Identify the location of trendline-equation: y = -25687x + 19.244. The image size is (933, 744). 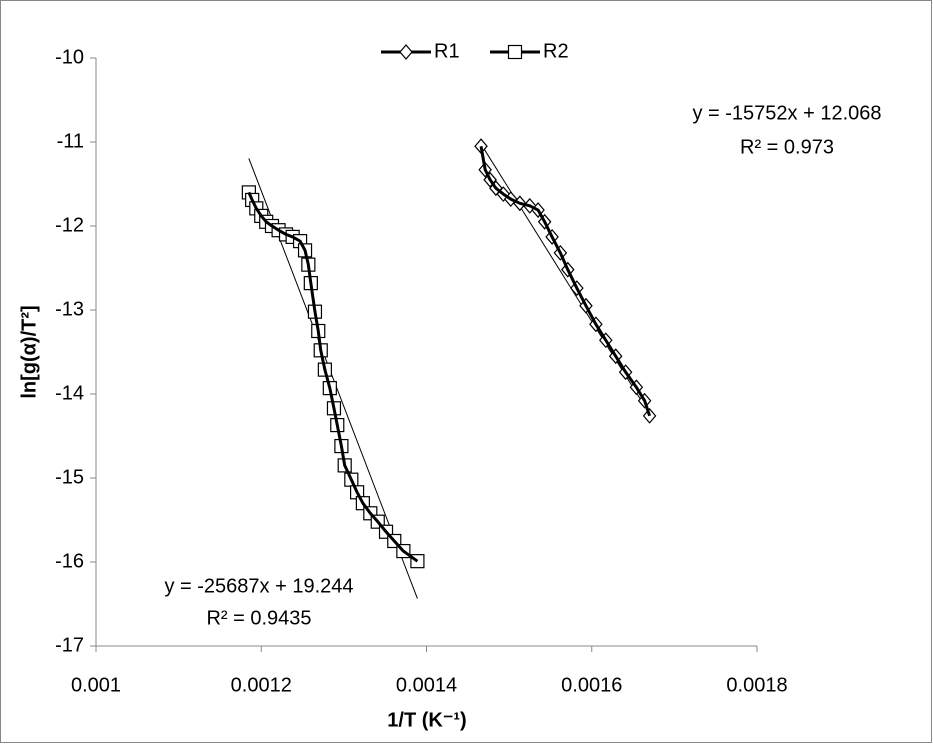
(258, 586).